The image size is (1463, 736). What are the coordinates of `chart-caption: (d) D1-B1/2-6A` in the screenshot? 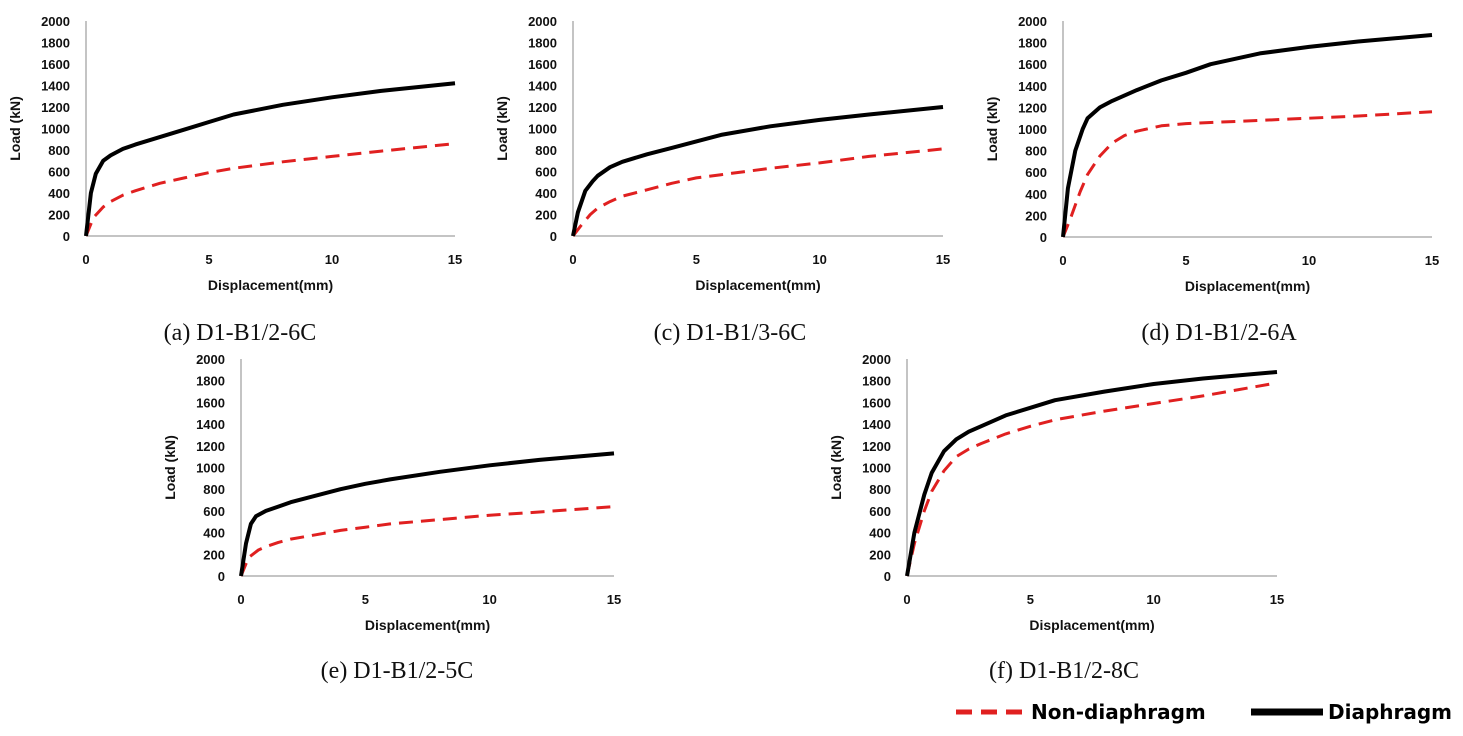 It's located at (1219, 333).